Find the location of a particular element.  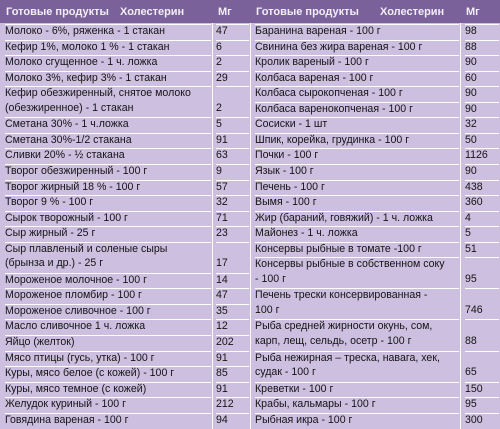

table-row-product: Мороженое сливочное - 100 г is located at coordinates (108, 311).